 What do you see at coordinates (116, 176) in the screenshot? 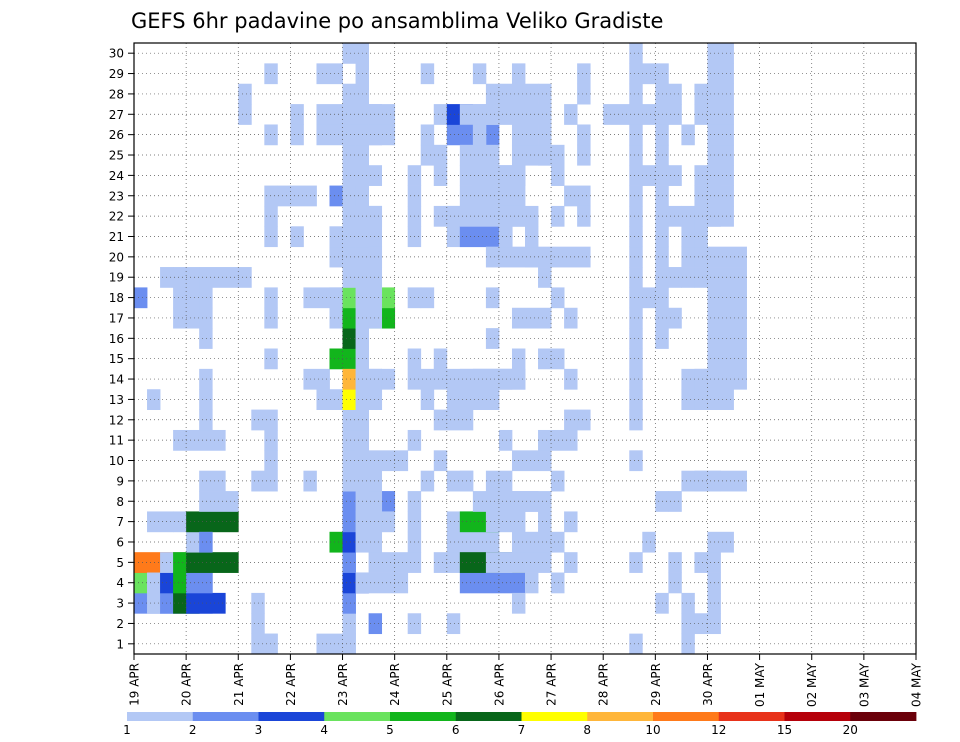
I see `y-tick-label: 24` at bounding box center [116, 176].